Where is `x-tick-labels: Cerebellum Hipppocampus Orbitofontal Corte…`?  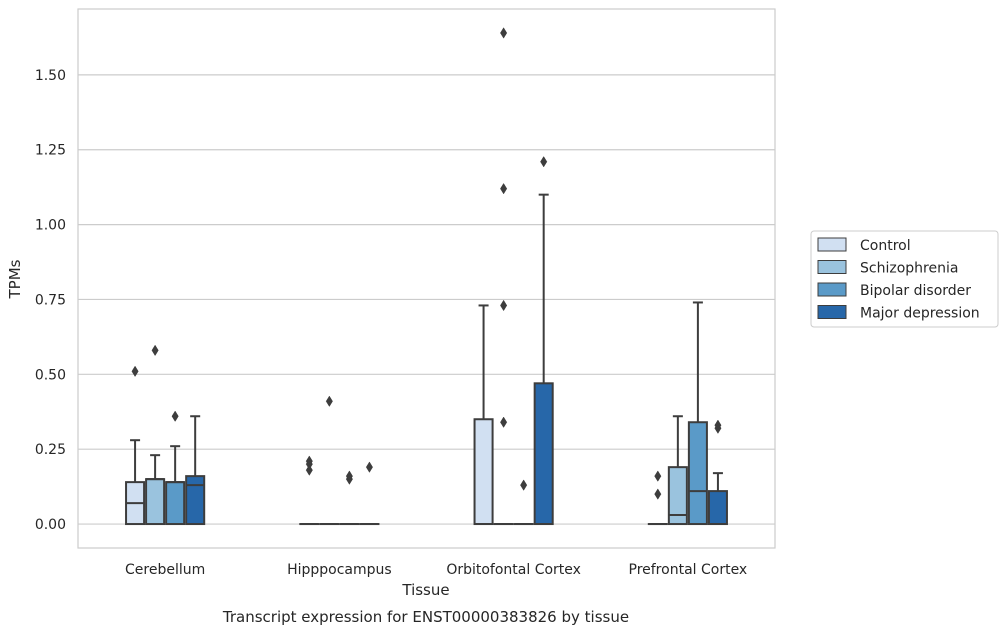
x-tick-labels: Cerebellum Hipppocampus Orbitofontal Corte… is located at coordinates (436, 570).